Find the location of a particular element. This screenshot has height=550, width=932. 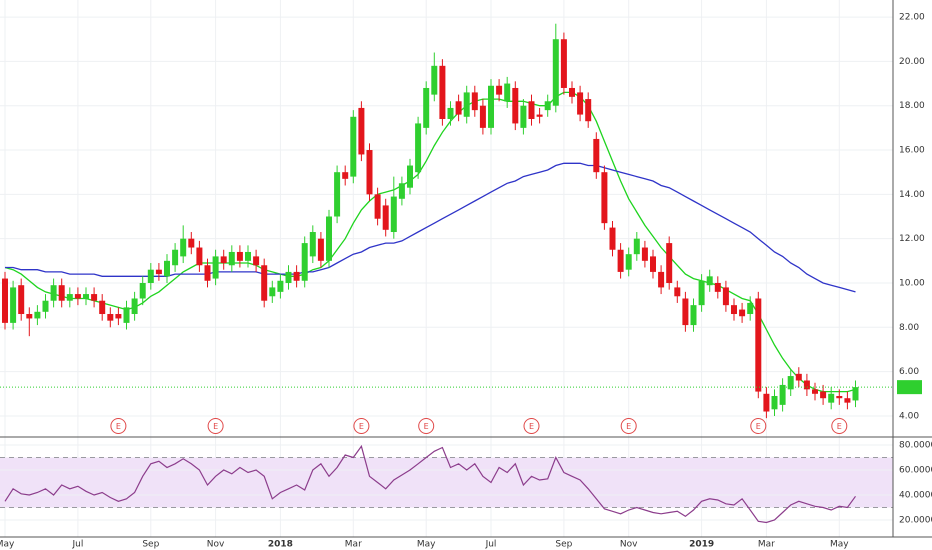

y-tick-label: 6.00 is located at coordinates (909, 372).